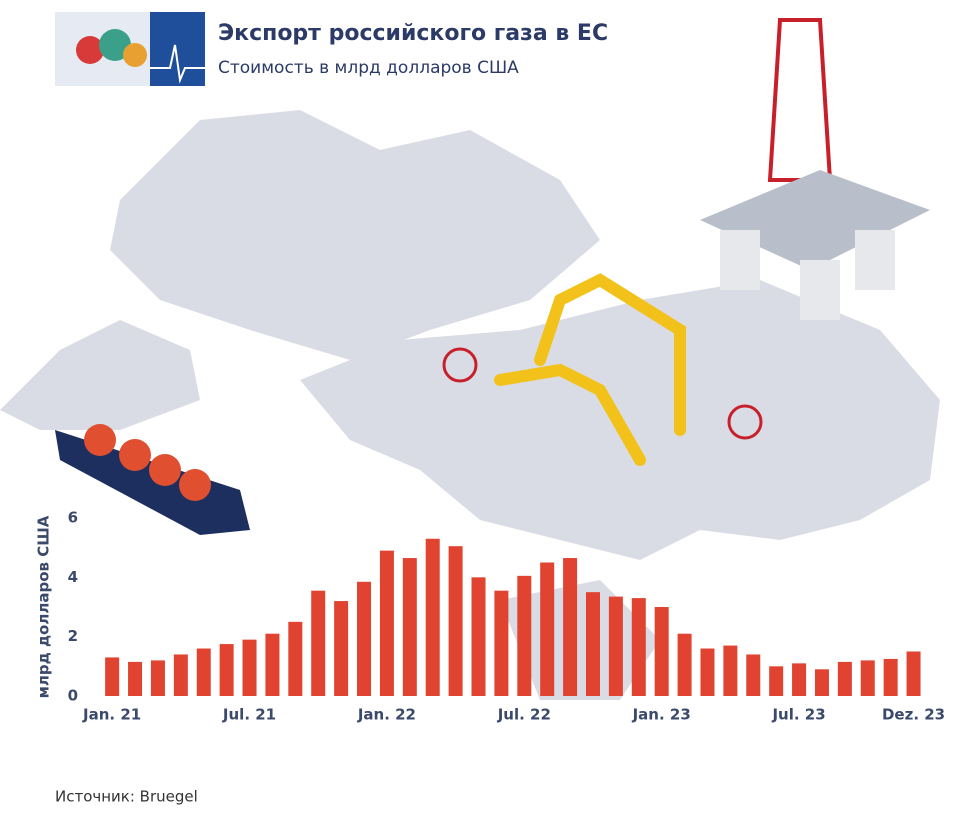  Describe the element at coordinates (798, 715) in the screenshot. I see `x-tick-label: Jul. 23` at that location.